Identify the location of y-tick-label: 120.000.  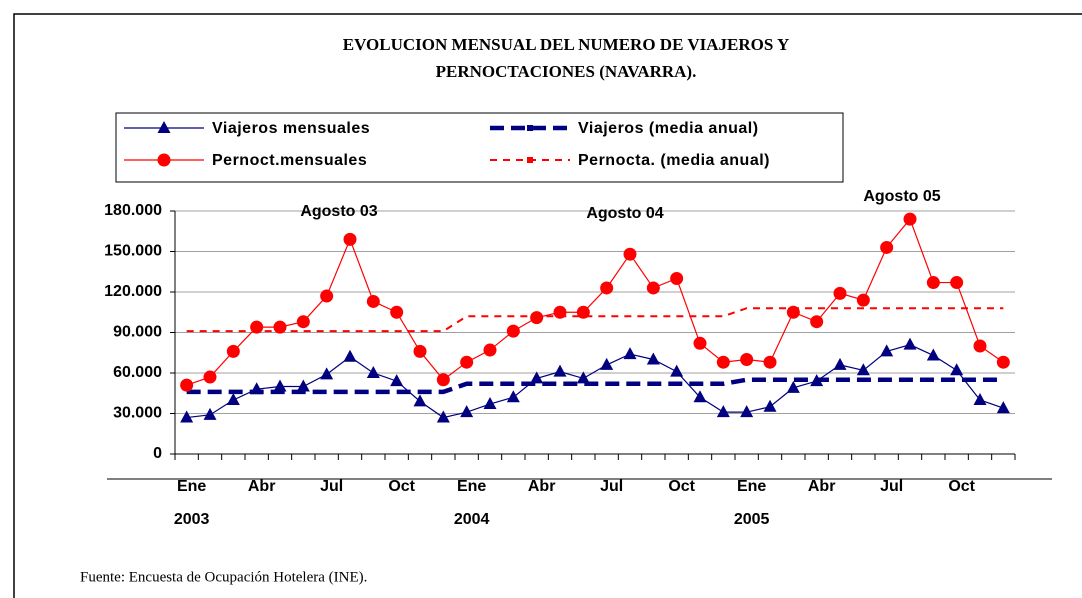
(133, 291).